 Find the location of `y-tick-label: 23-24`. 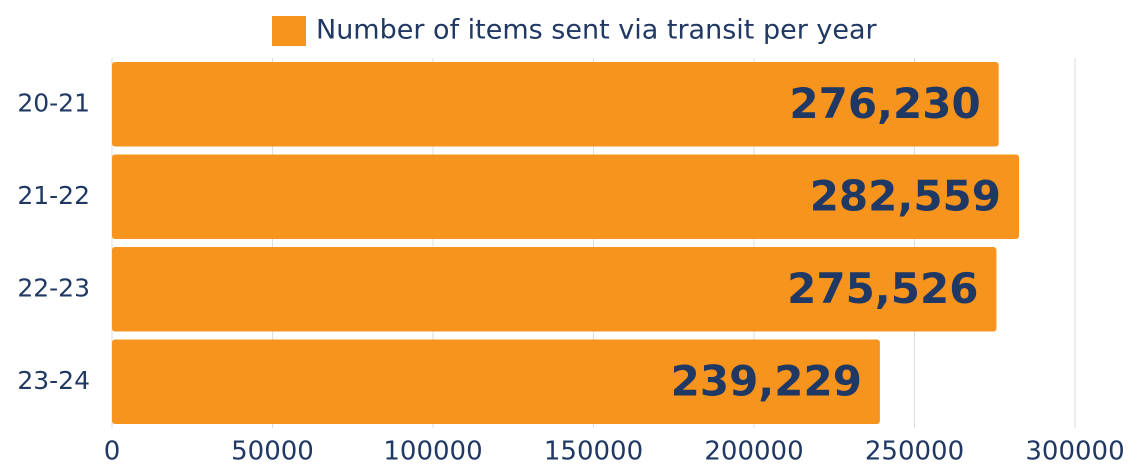

y-tick-label: 23-24 is located at coordinates (53, 380).